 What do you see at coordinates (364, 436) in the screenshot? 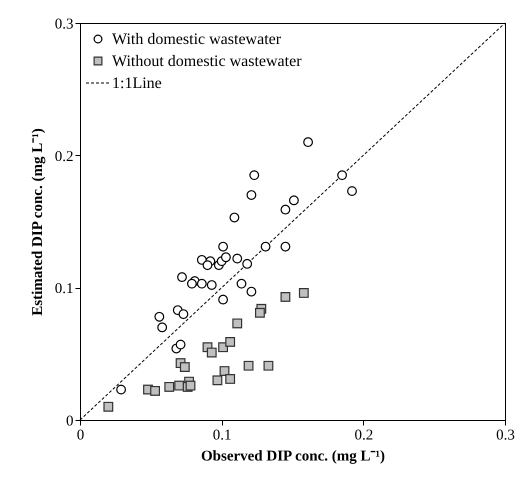
I see `x-tick-label: 0.2` at bounding box center [364, 436].